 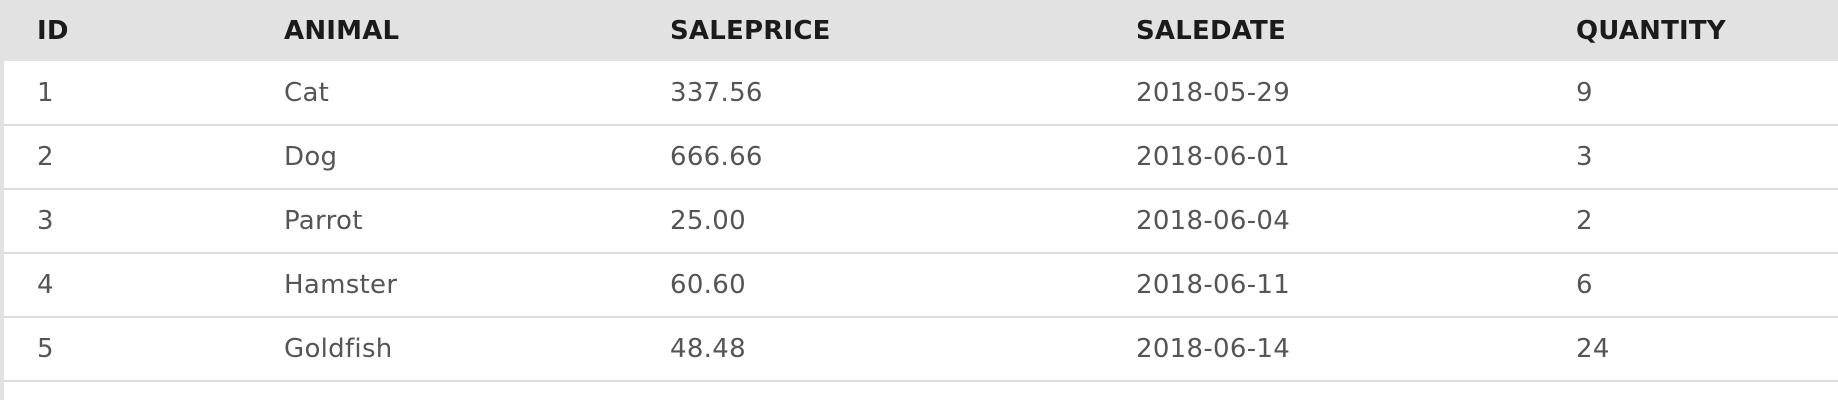 I want to click on cell-saleprice: 25.00, so click(x=708, y=221).